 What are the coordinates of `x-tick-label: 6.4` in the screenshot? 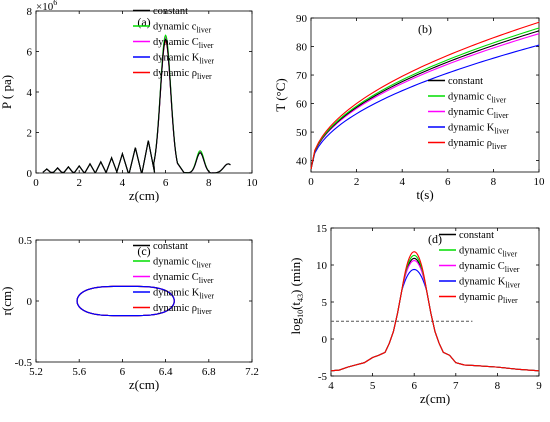 It's located at (166, 372).